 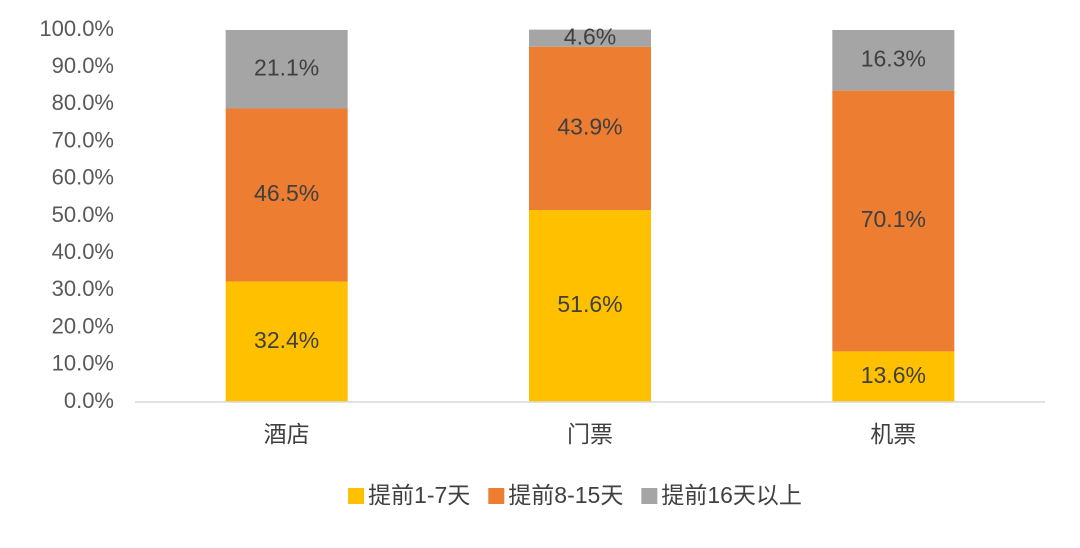 I want to click on x-tick-label: 机票, so click(x=893, y=434).